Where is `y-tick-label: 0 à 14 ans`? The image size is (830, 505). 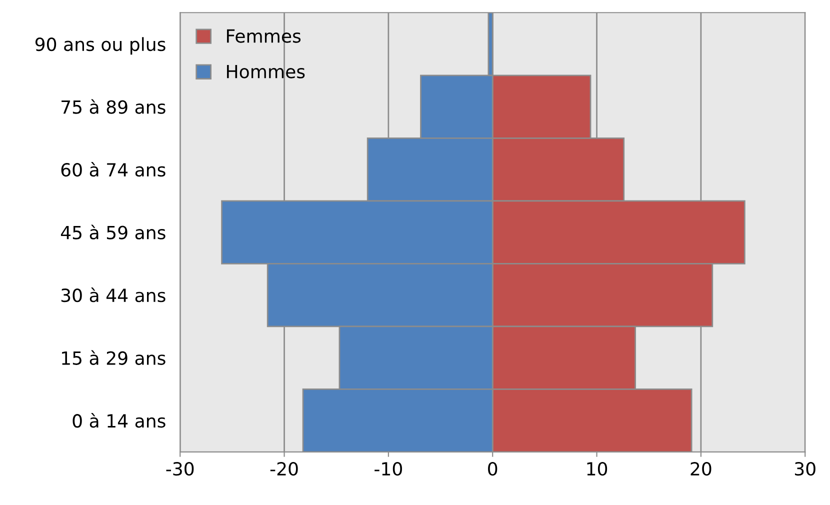
y-tick-label: 0 à 14 ans is located at coordinates (119, 420).